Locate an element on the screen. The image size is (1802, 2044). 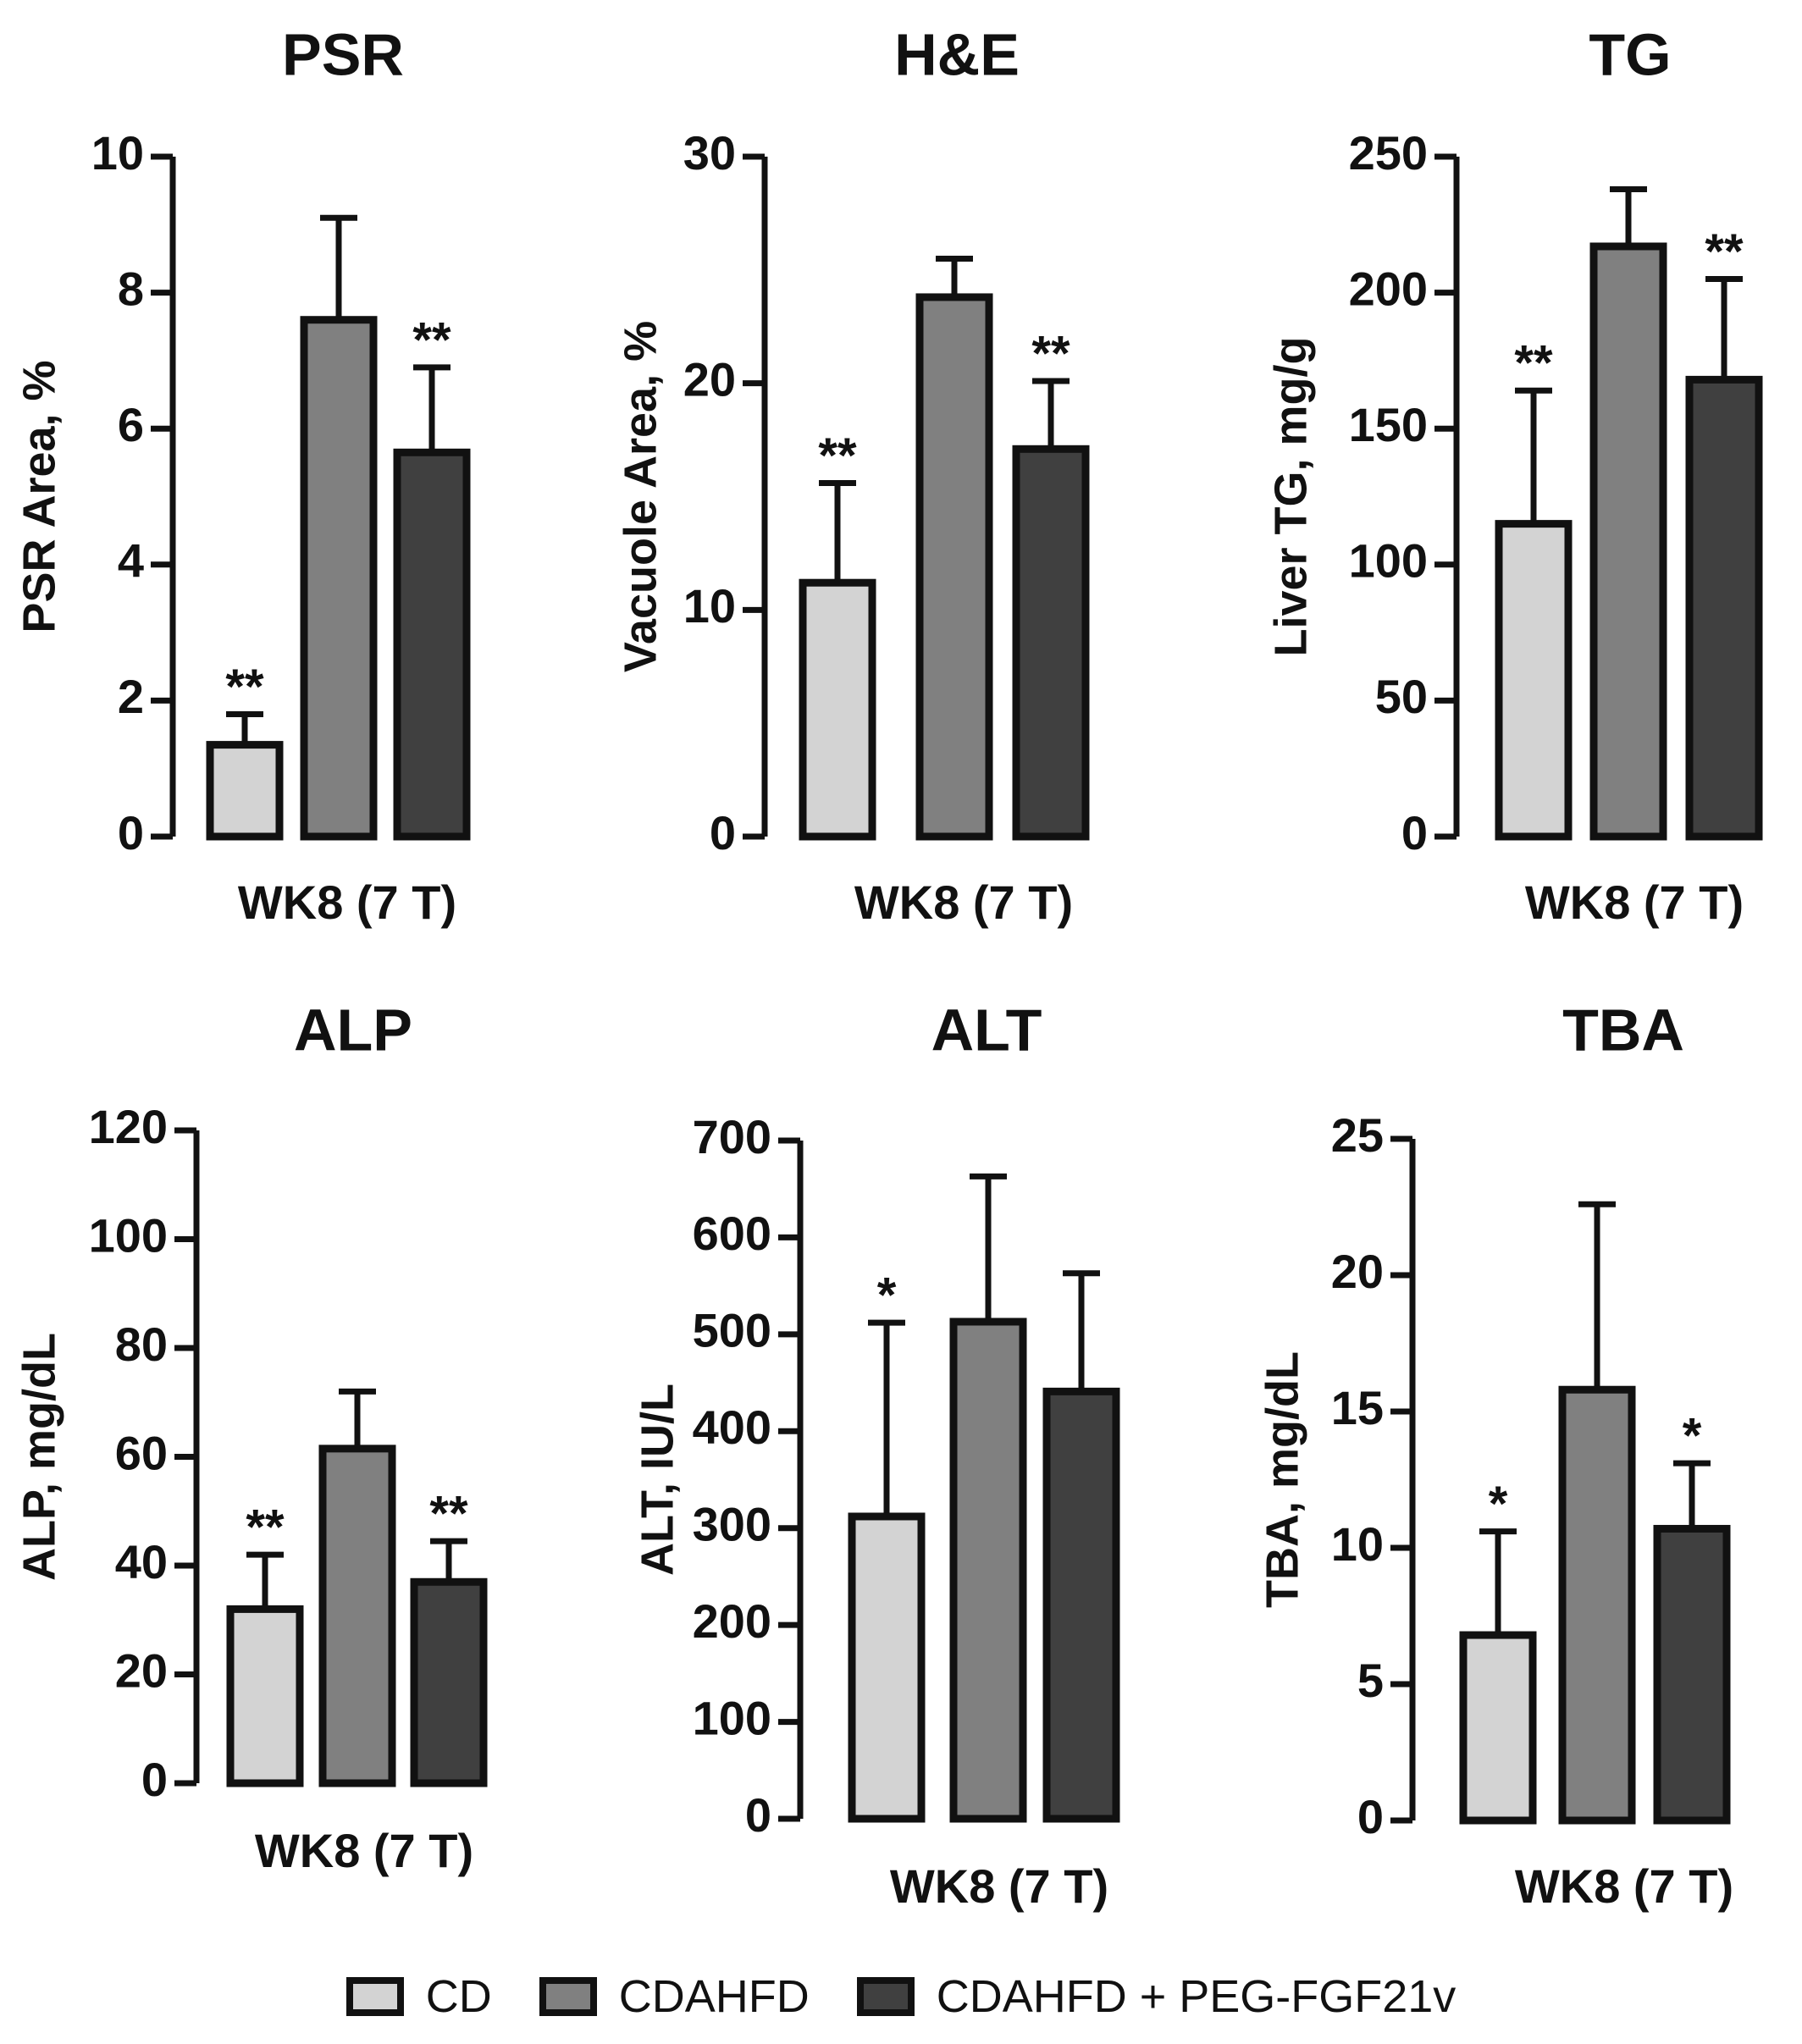
y-tick-label: 500 is located at coordinates (732, 1330).